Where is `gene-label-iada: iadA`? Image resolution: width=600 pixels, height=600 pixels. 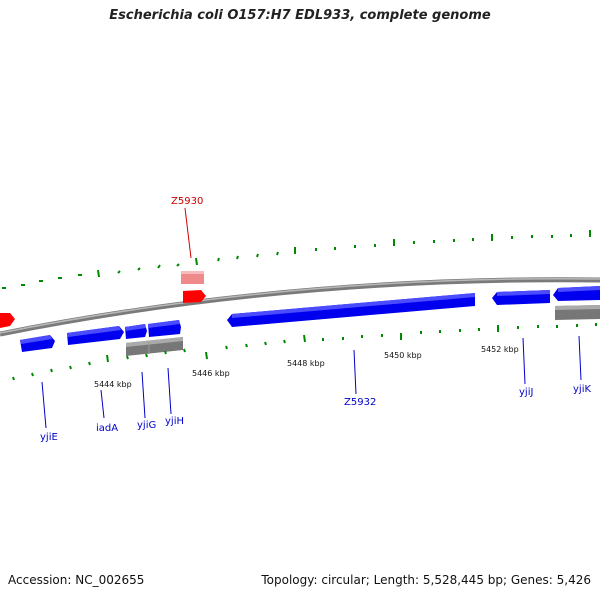 gene-label-iada: iadA is located at coordinates (107, 428).